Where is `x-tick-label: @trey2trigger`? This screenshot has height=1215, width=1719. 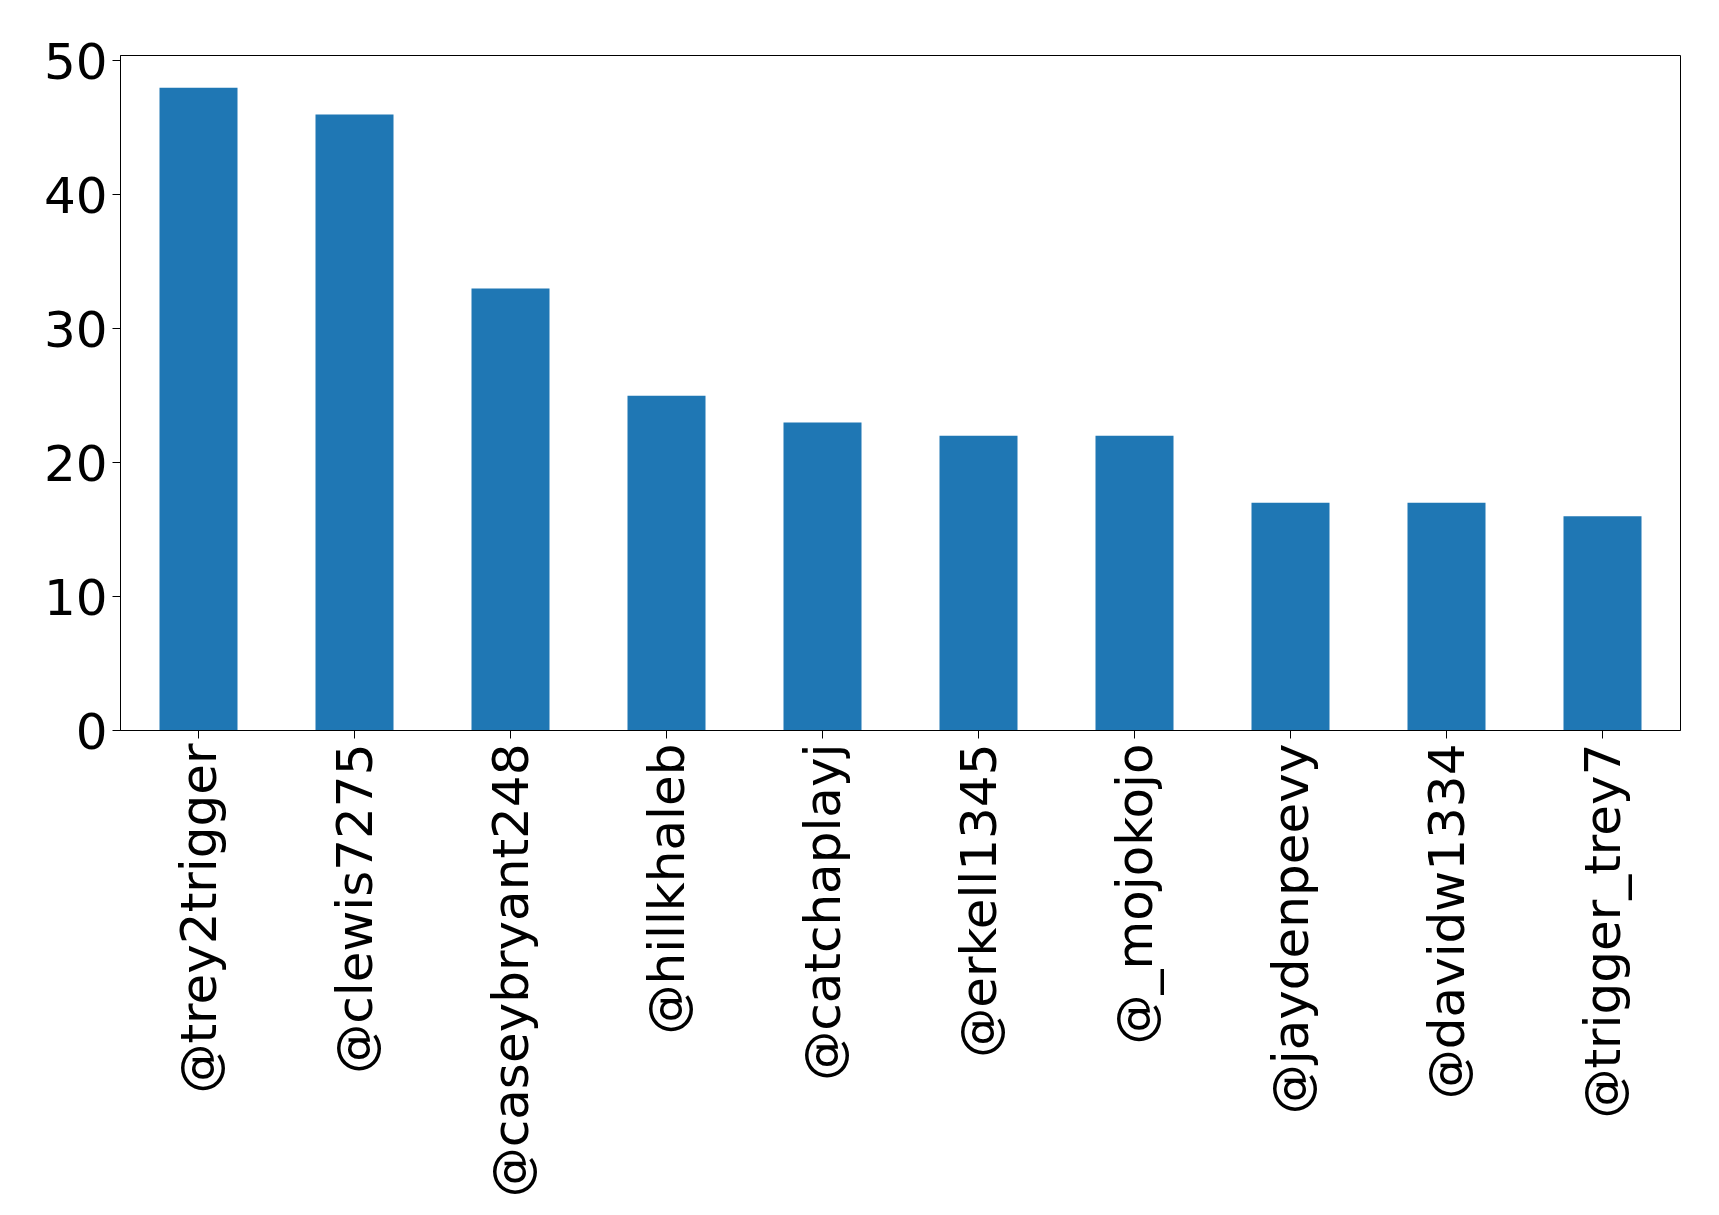
x-tick-label: @trey2trigger is located at coordinates (198, 918).